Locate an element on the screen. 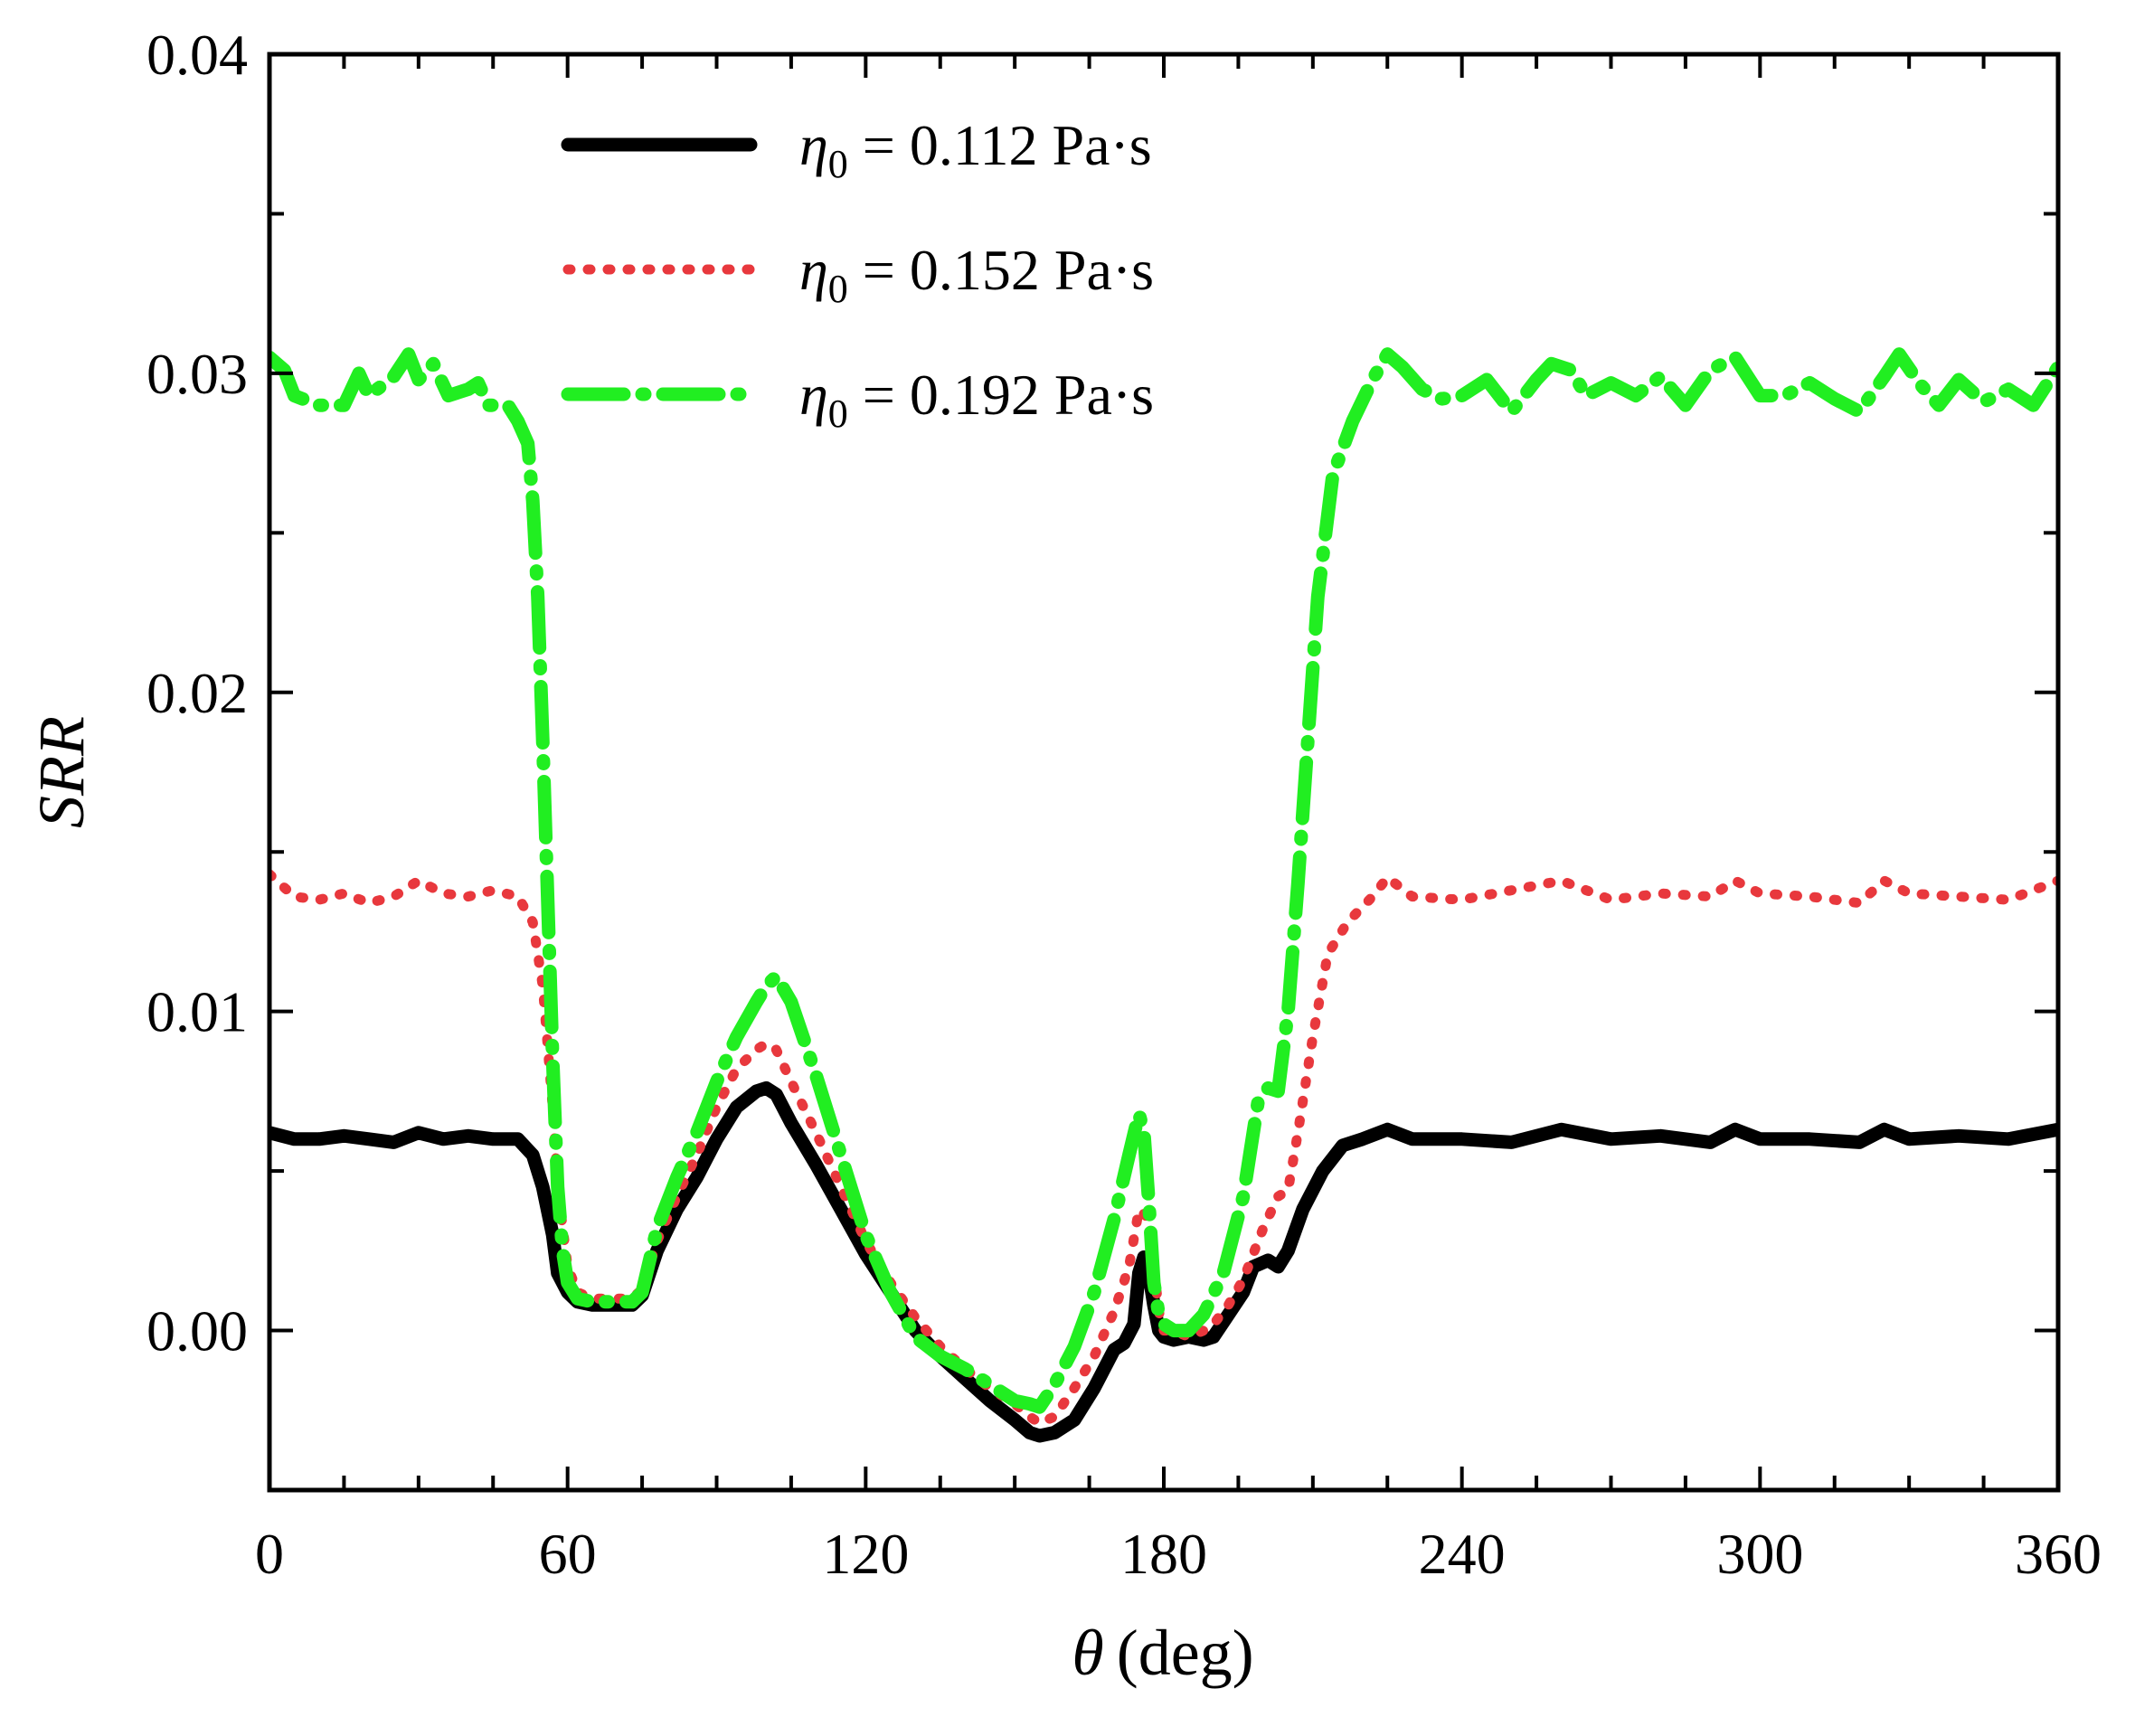  x-axis-title: θ (deg) is located at coordinates (1162, 1653).